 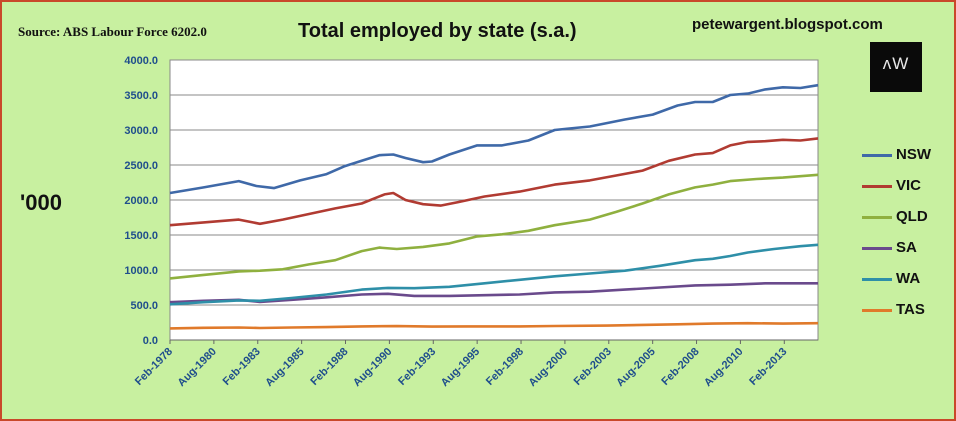 I want to click on legend-item-qld: QLD, so click(x=907, y=217).